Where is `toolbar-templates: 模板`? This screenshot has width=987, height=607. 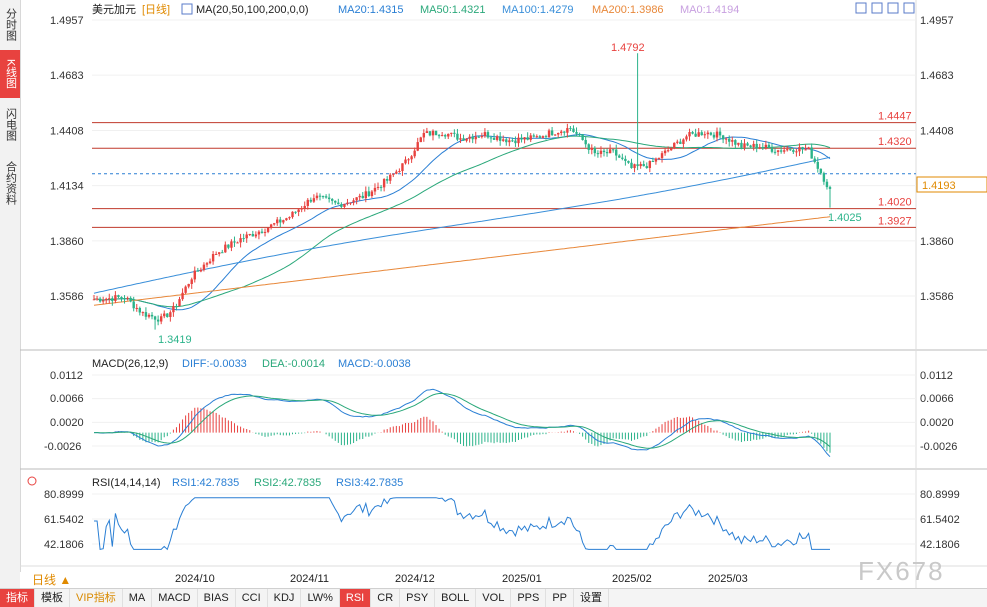
toolbar-templates: 模板 is located at coordinates (52, 598).